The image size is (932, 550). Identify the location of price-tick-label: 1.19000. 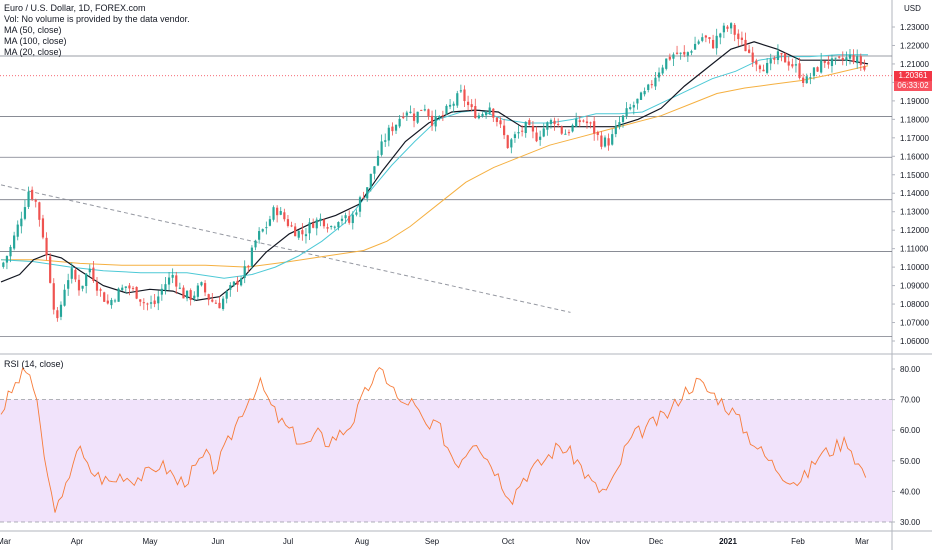
(914, 101).